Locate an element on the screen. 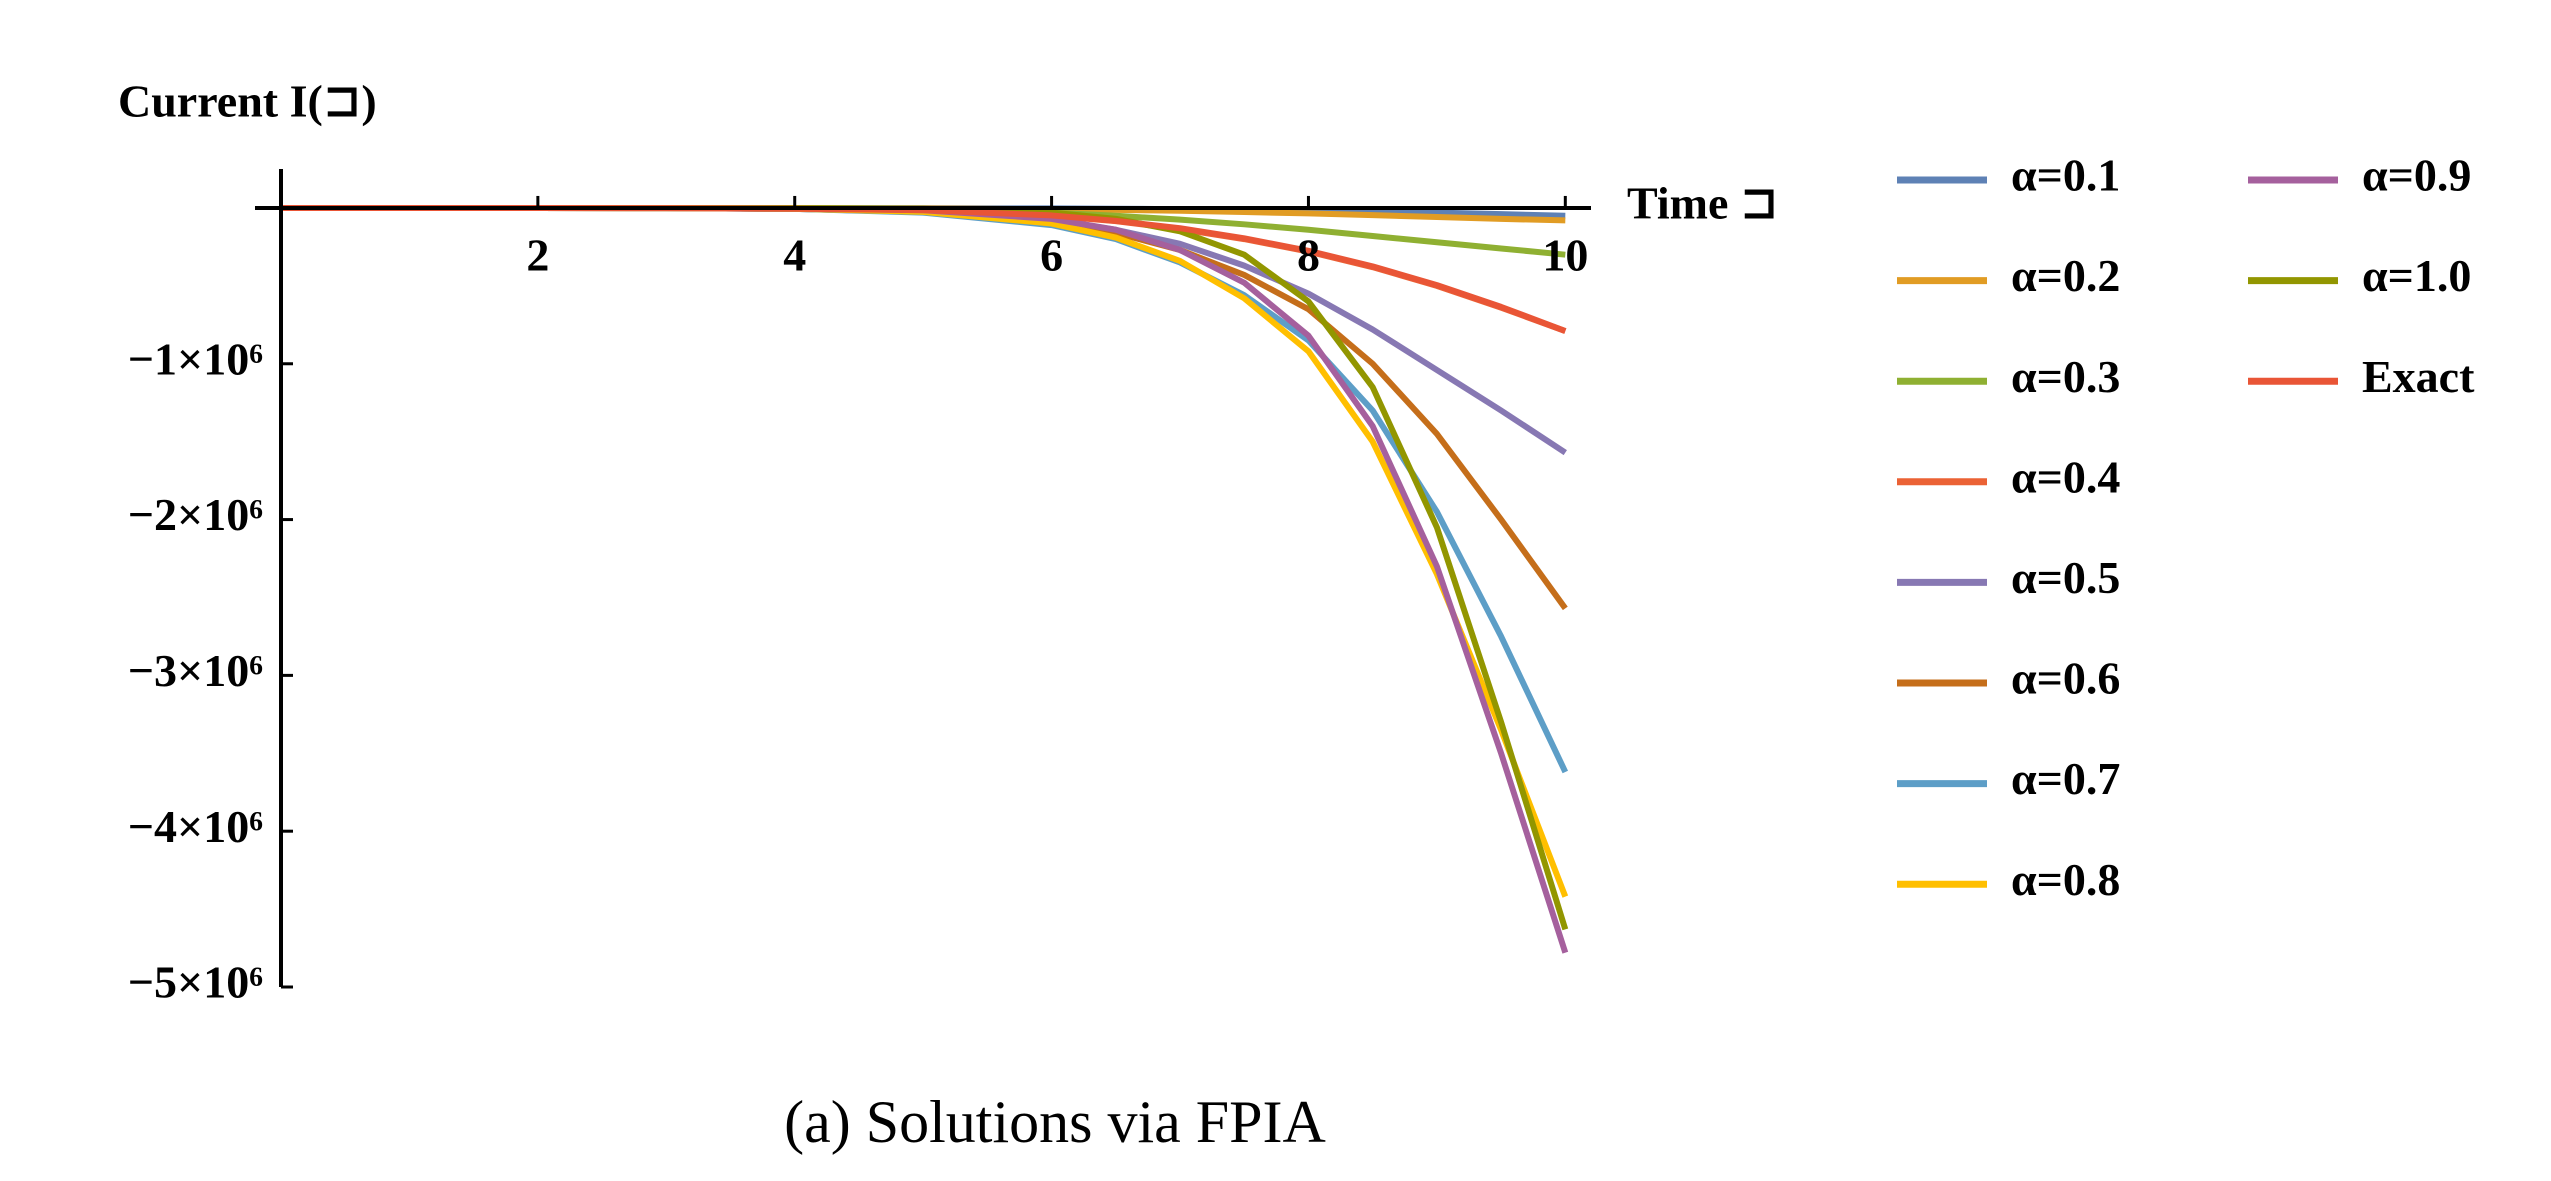 This screenshot has width=2551, height=1181. x-tick-label: 6 is located at coordinates (1051, 255).